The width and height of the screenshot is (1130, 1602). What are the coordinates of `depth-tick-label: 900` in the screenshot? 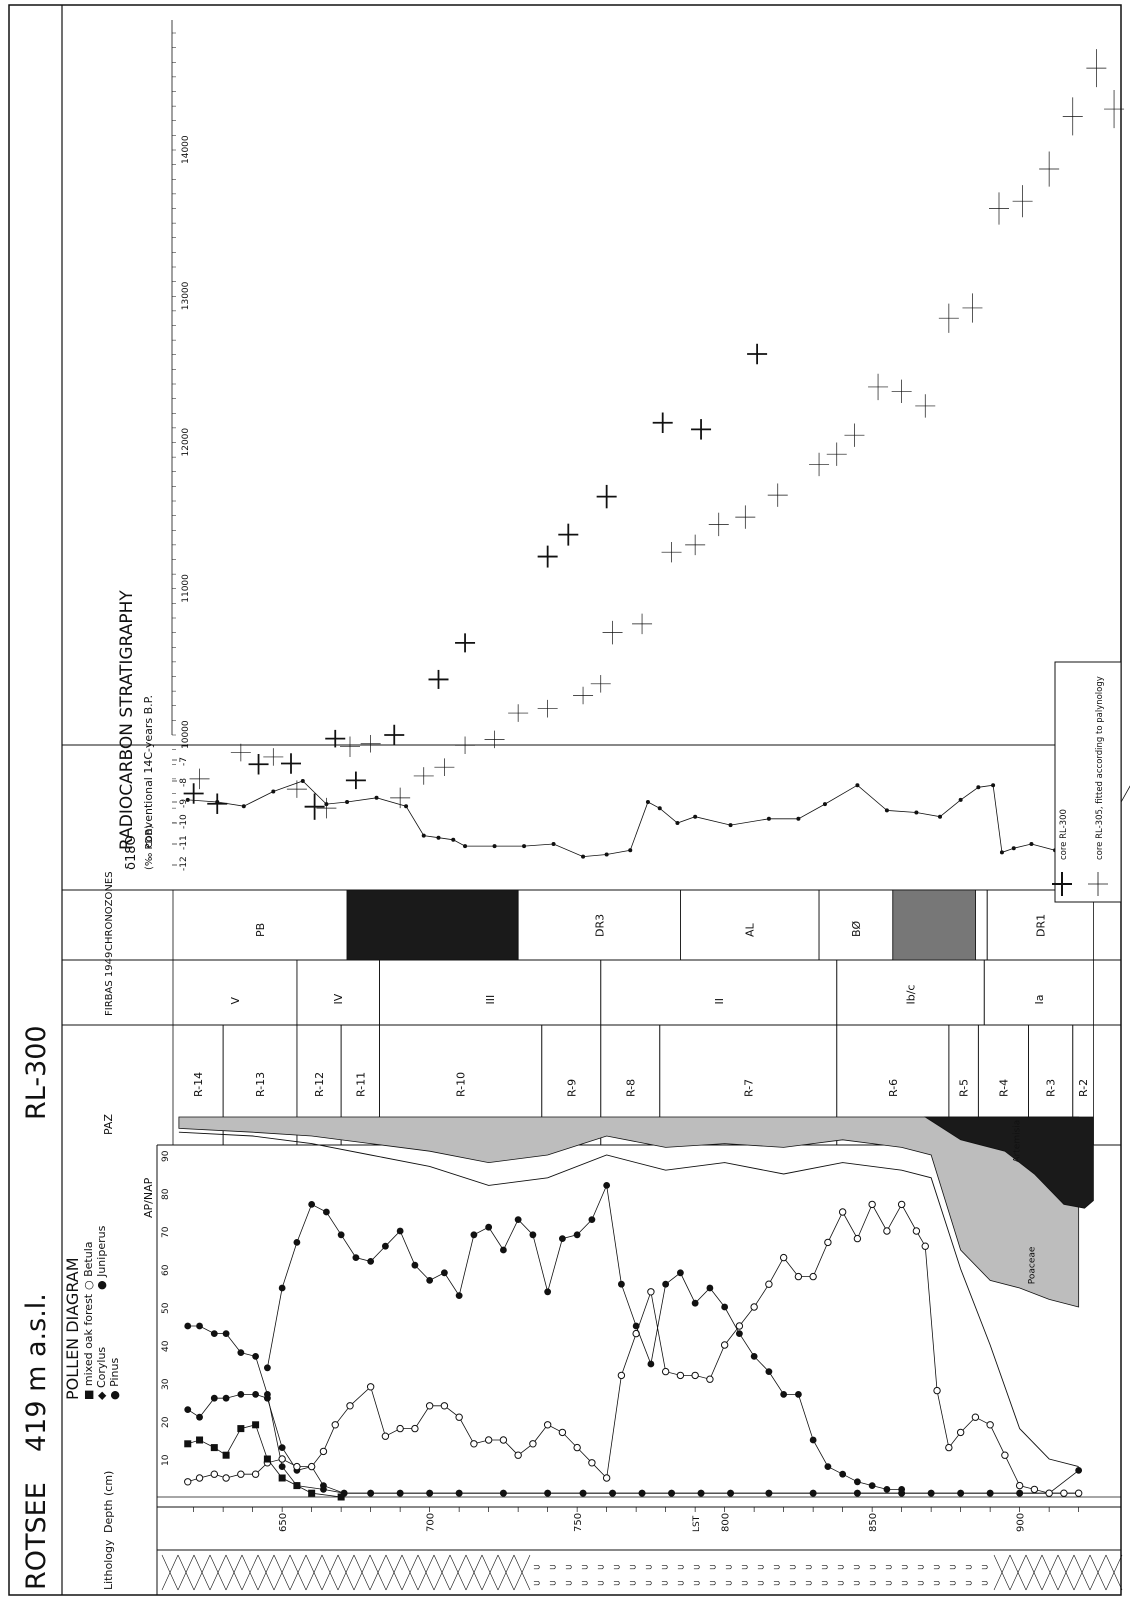 It's located at (1021, 1522).